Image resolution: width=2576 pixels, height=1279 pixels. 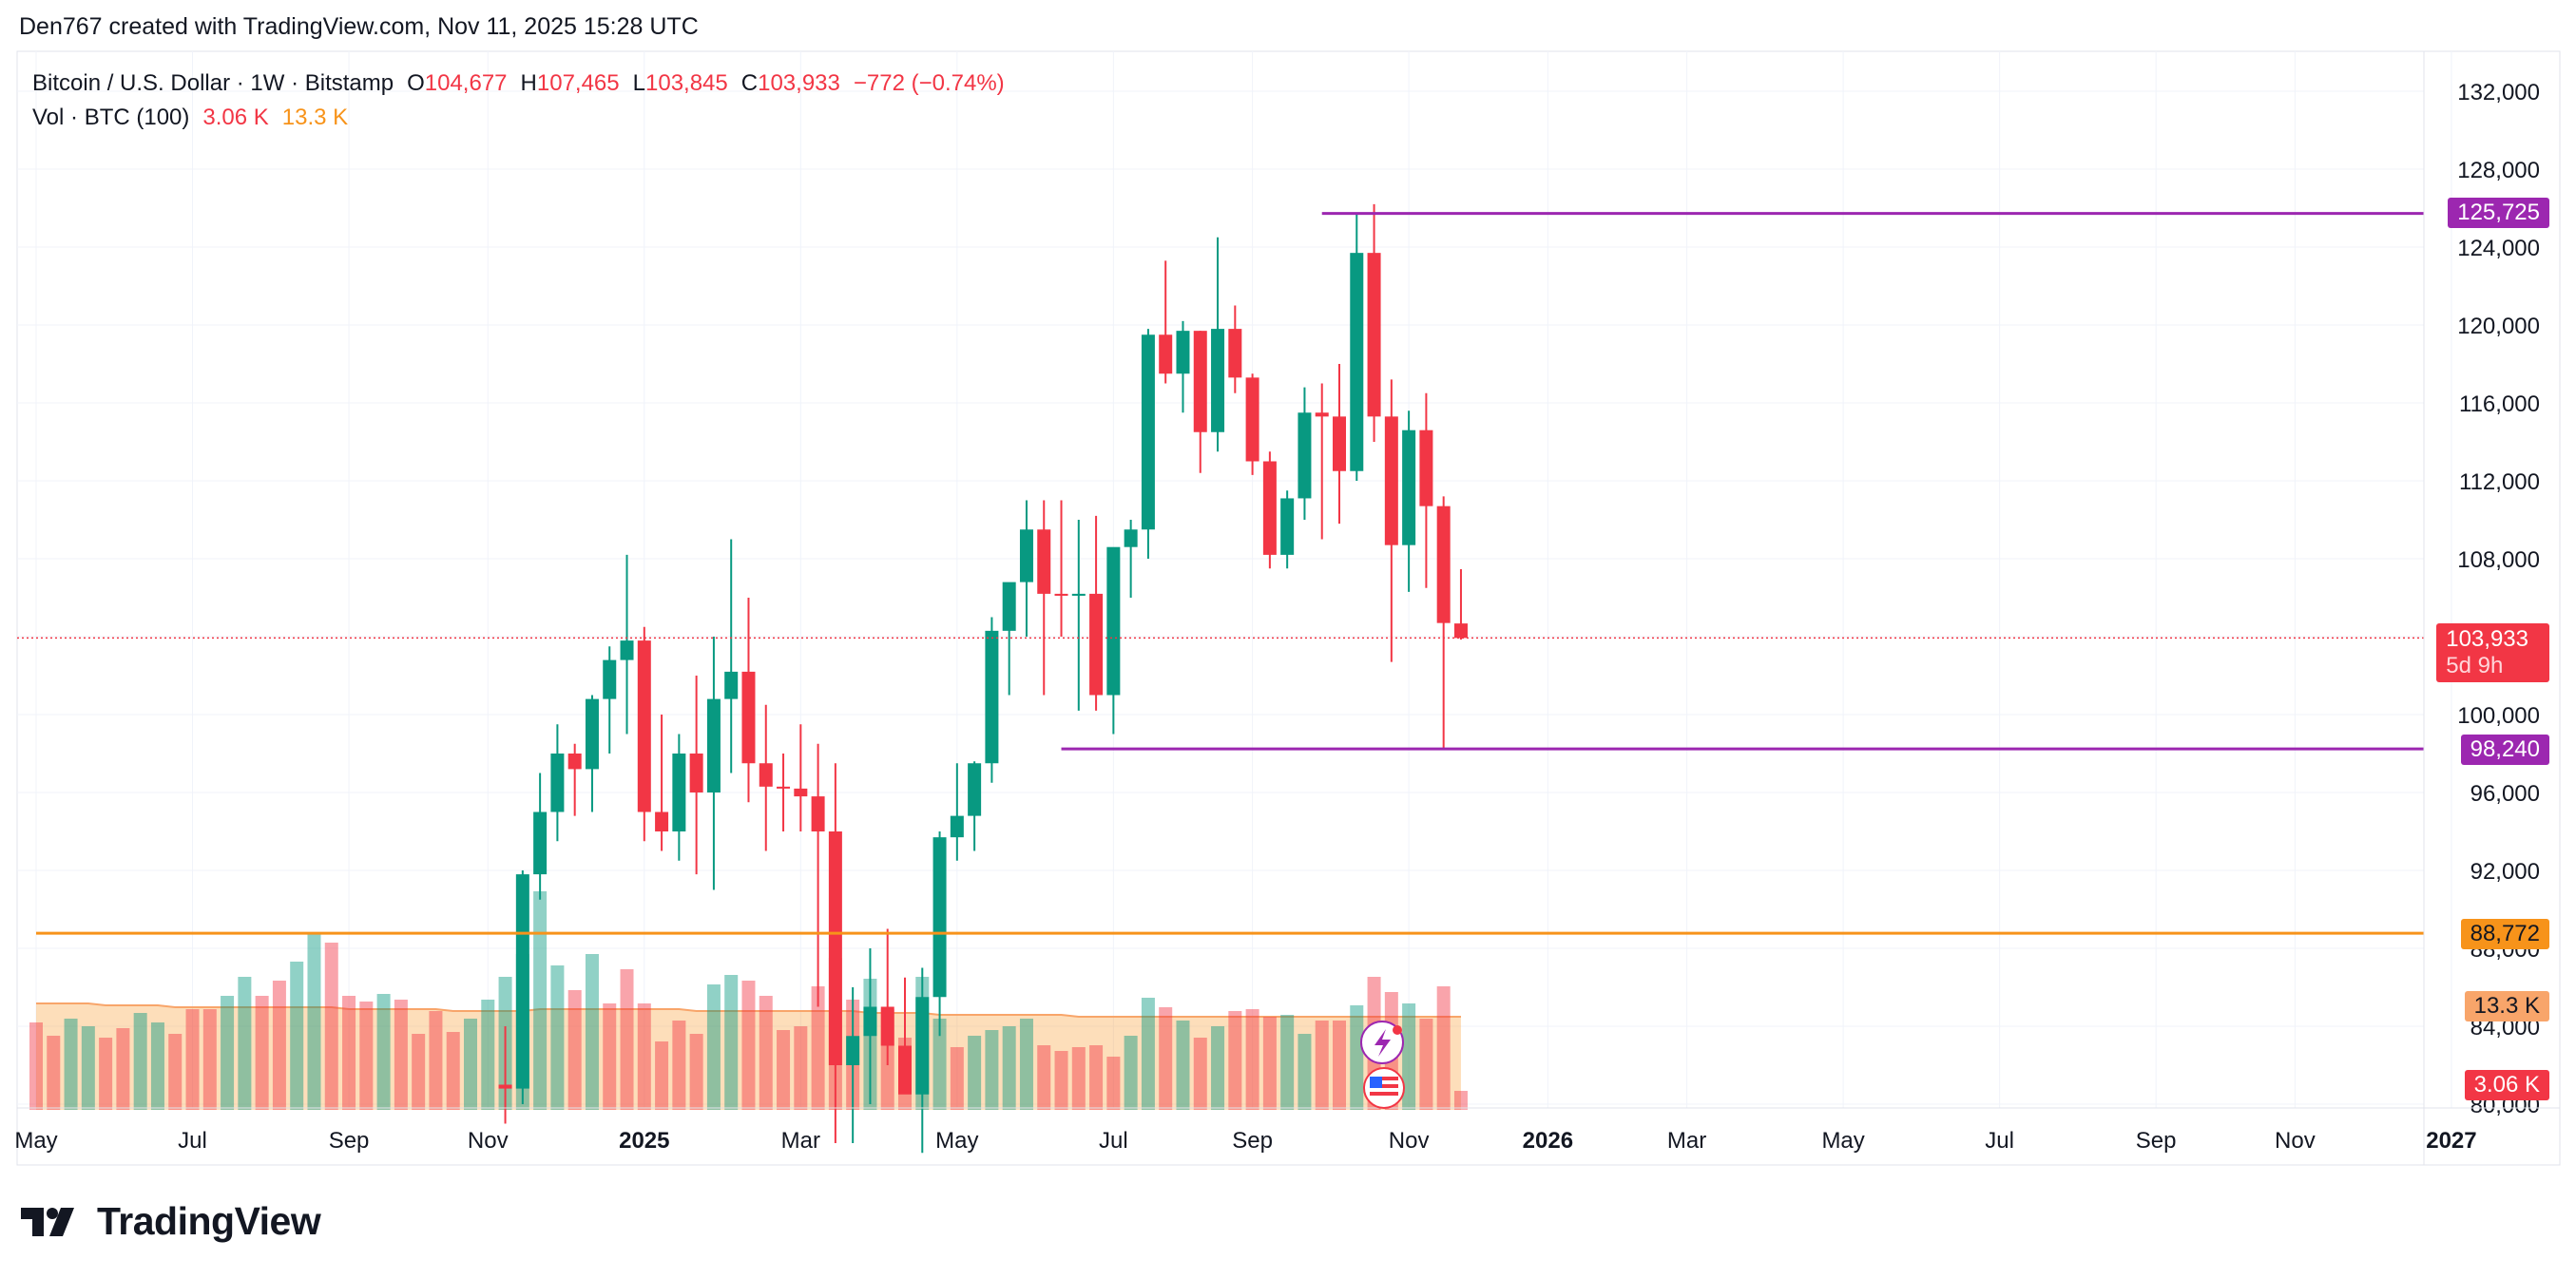 What do you see at coordinates (749, 1056) in the screenshot?
I see `volume-ma-area` at bounding box center [749, 1056].